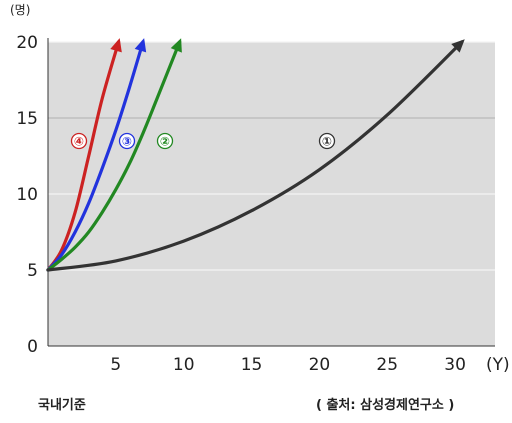  What do you see at coordinates (62, 405) in the screenshot?
I see `footnote-basis: 국내기준` at bounding box center [62, 405].